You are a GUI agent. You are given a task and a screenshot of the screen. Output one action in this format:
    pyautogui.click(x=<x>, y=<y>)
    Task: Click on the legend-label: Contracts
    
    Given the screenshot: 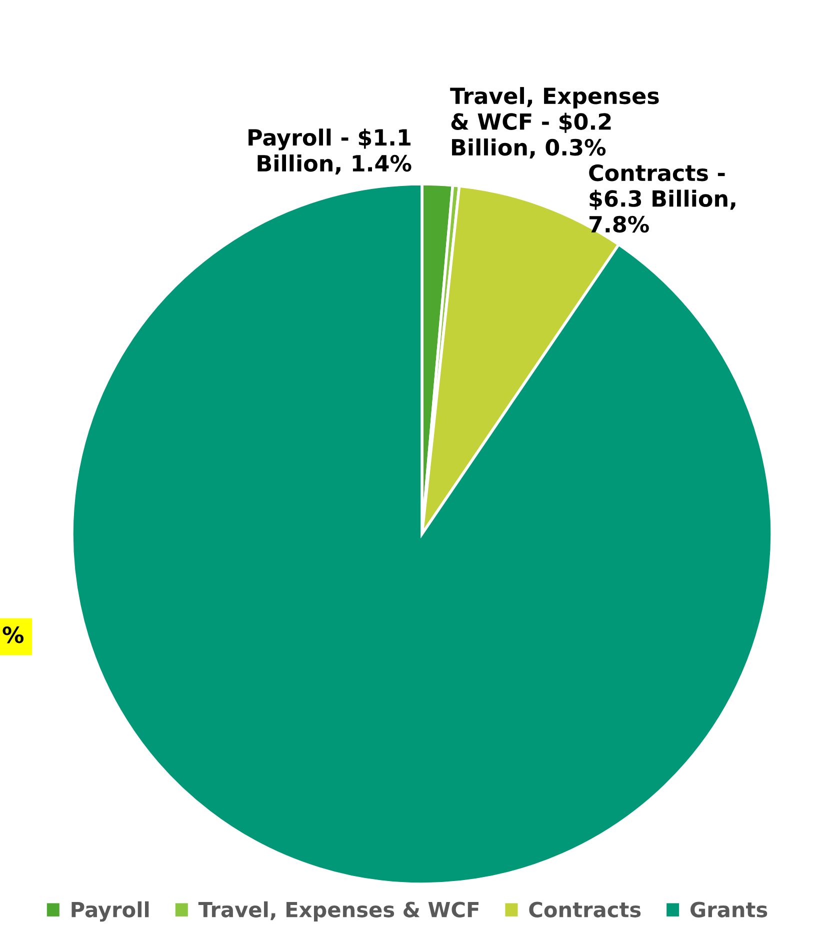 What is the action you would take?
    pyautogui.click(x=585, y=910)
    